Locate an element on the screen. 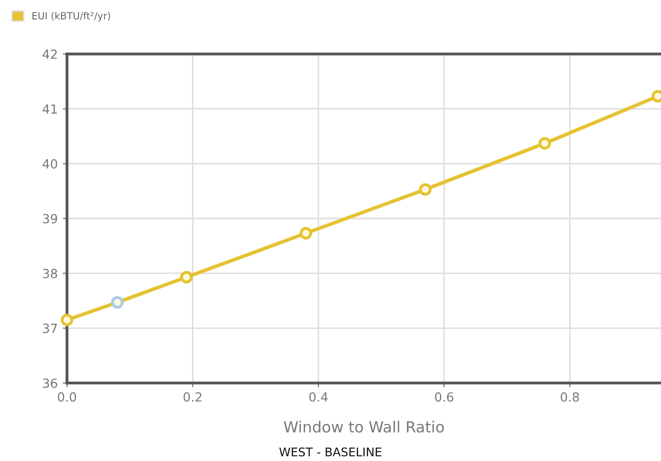 The height and width of the screenshot is (461, 661). x-tick-label: 0.6 is located at coordinates (444, 397).